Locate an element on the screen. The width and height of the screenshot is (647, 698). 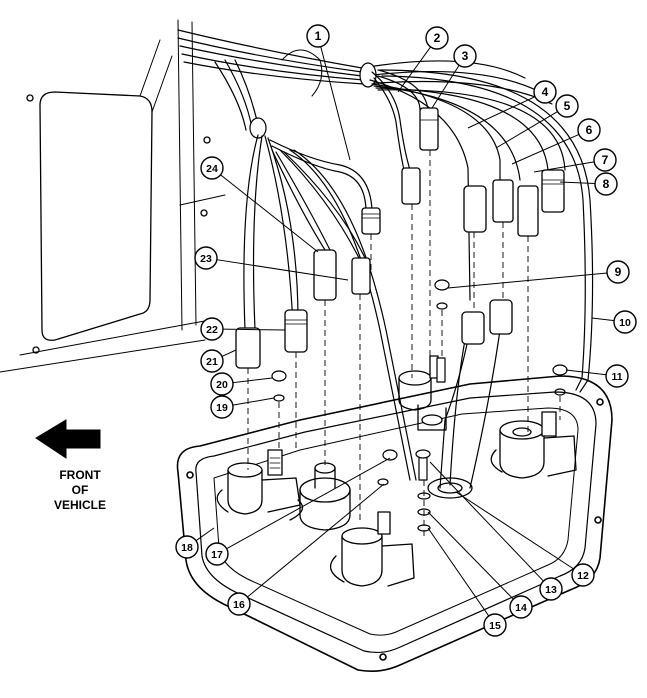
callout-number: 5 is located at coordinates (567, 106).